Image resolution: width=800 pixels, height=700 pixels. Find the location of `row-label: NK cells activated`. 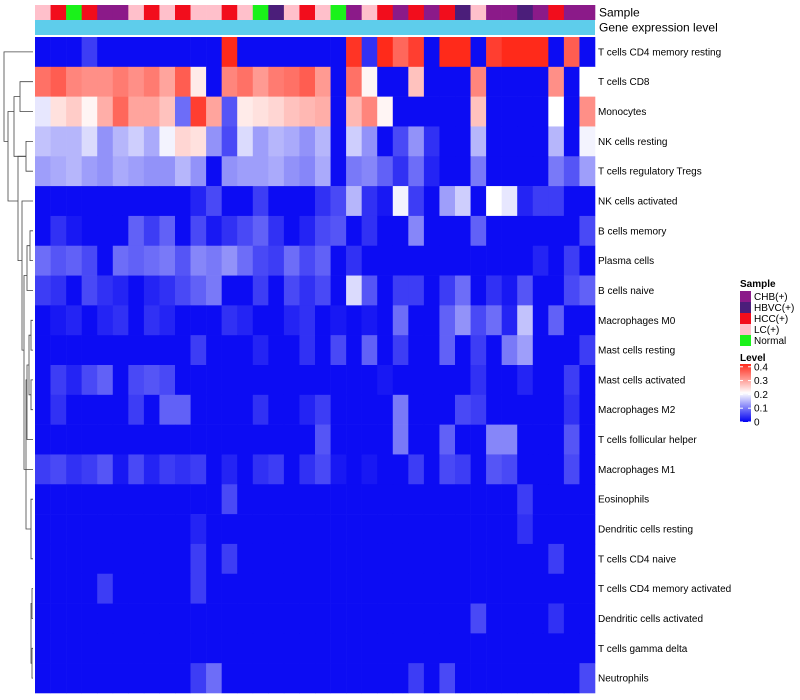

row-label: NK cells activated is located at coordinates (637, 202).